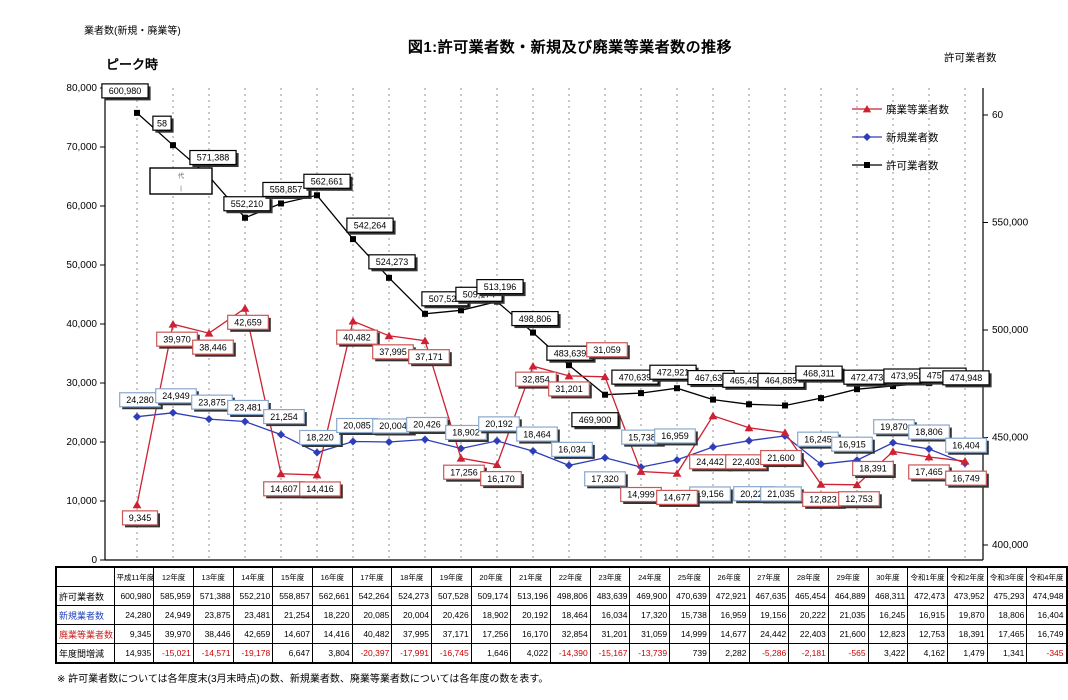 The width and height of the screenshot is (1068, 700). Describe the element at coordinates (967, 653) in the screenshot. I see `table-cell: 1,479` at that location.